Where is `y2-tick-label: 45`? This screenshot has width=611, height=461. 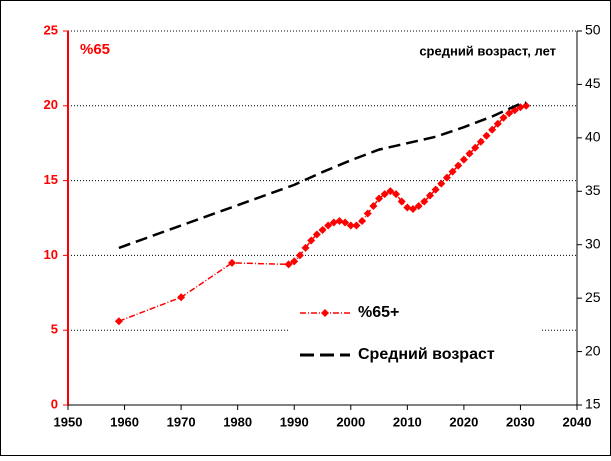
y2-tick-label: 45 is located at coordinates (593, 83).